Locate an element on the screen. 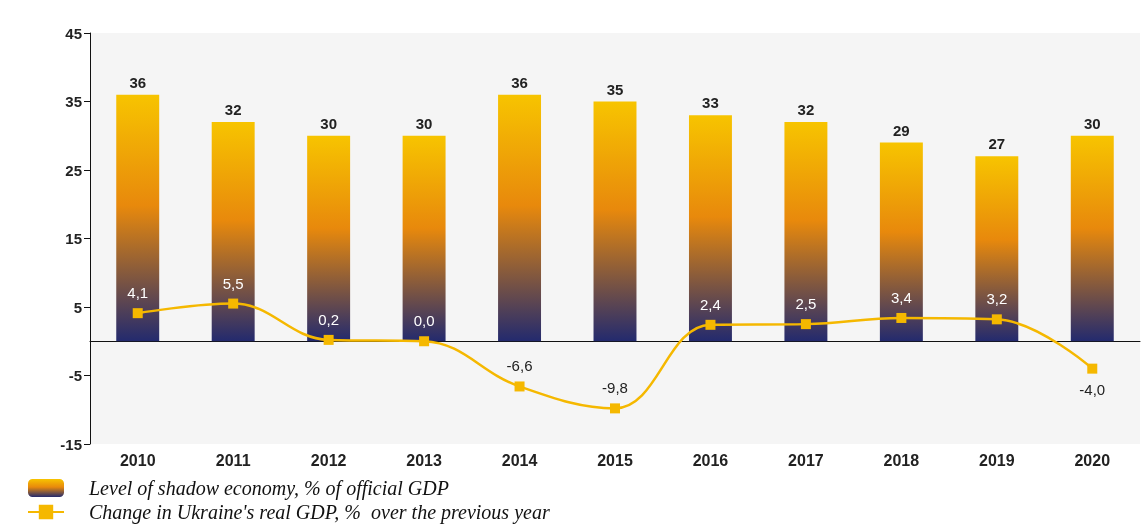 Image resolution: width=1145 pixels, height=527 pixels. data-label: 33 is located at coordinates (710, 103).